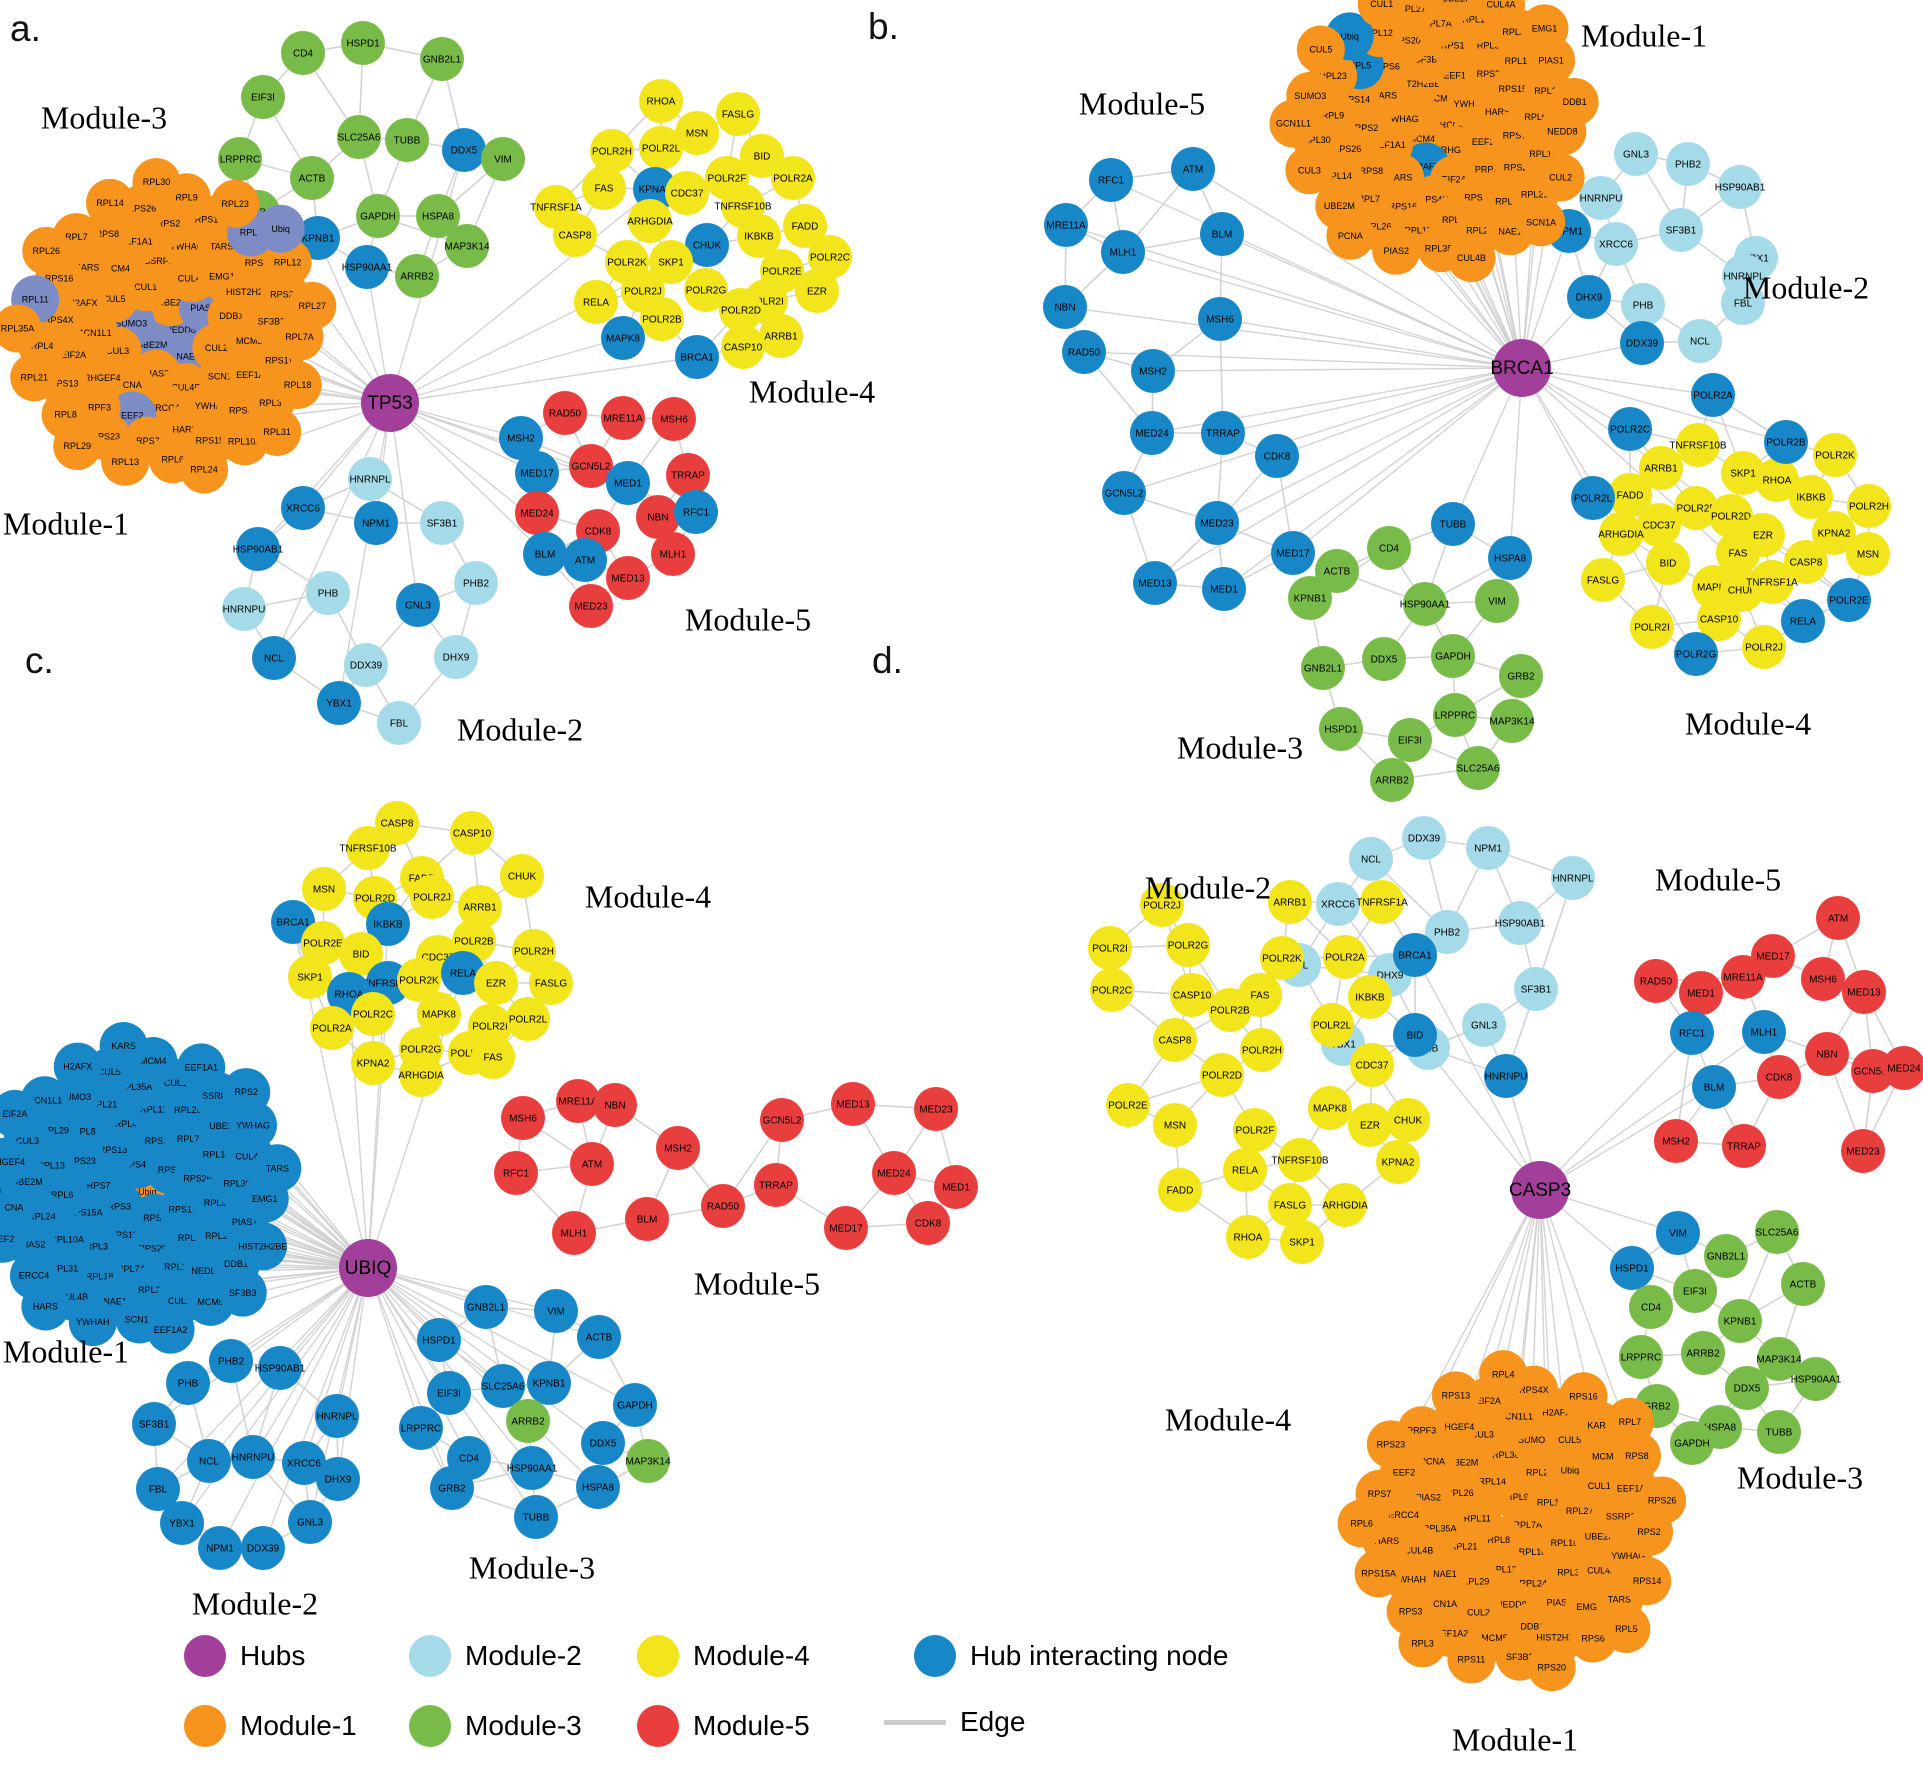 Image resolution: width=1923 pixels, height=1775 pixels. What do you see at coordinates (1827, 1054) in the screenshot?
I see `node-circle-NBN` at bounding box center [1827, 1054].